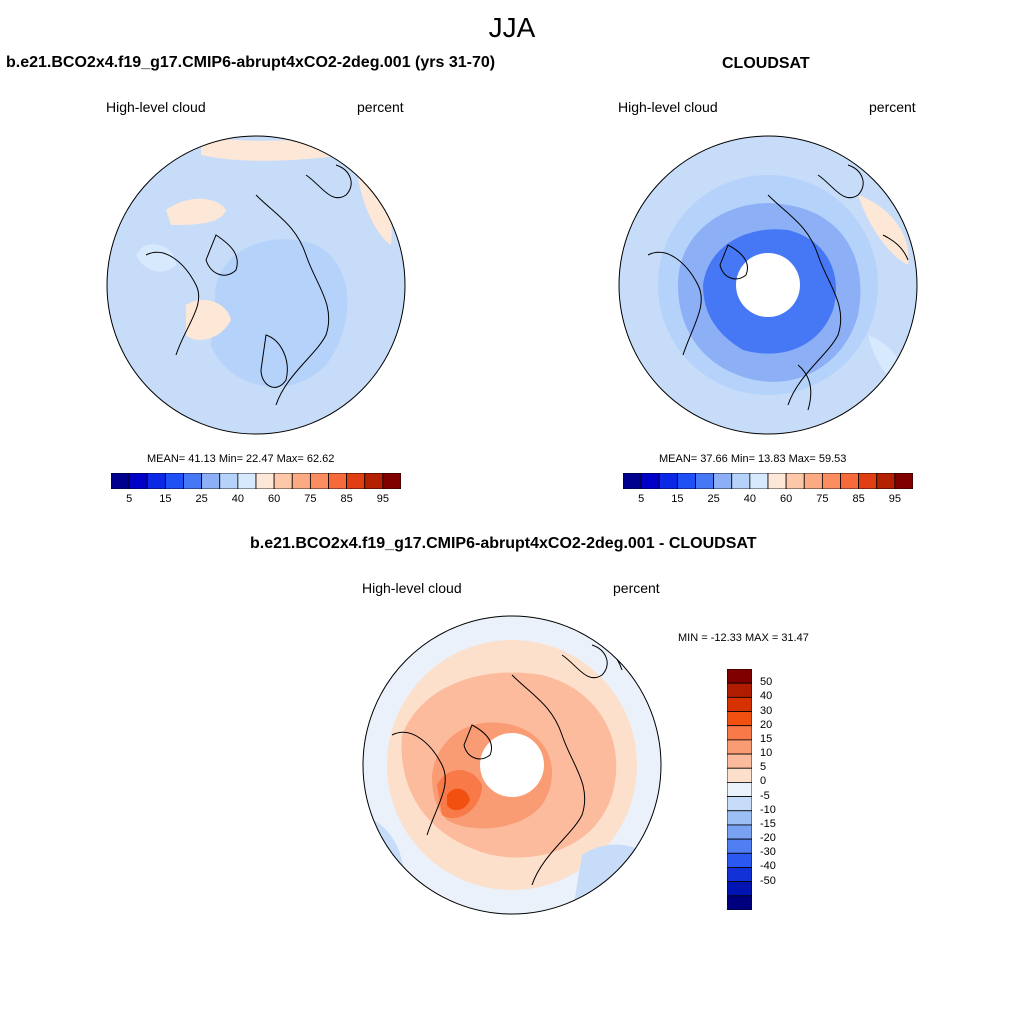 The height and width of the screenshot is (1024, 1024). What do you see at coordinates (743, 638) in the screenshot?
I see `panel-3-stats: MIN = -12.33 MAX = 31.47` at bounding box center [743, 638].